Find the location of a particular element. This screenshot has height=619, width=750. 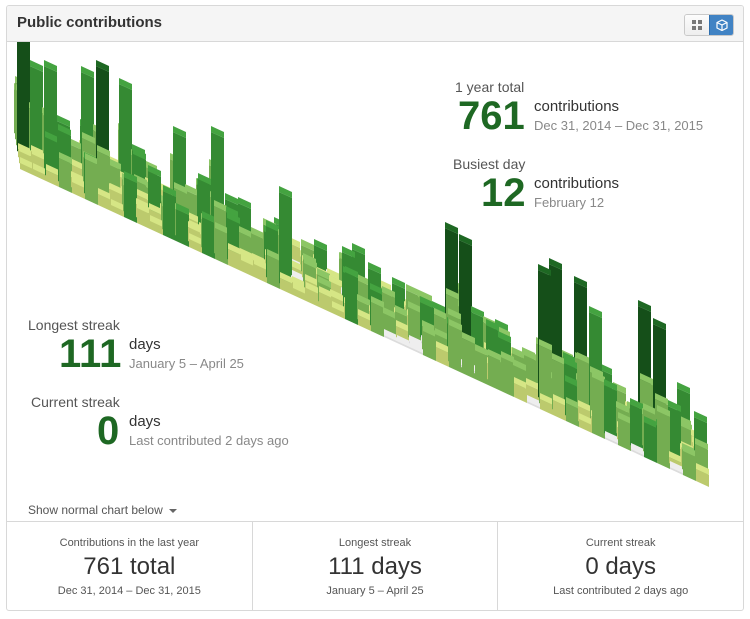

show-normal-chart-label: Show normal chart below is located at coordinates (95, 510).